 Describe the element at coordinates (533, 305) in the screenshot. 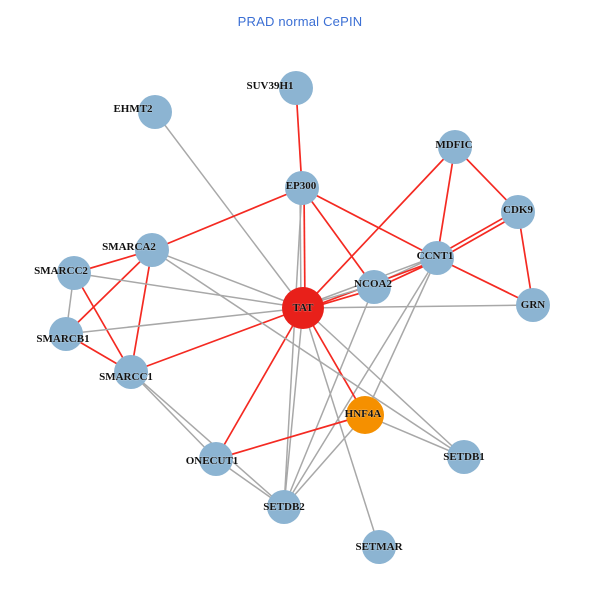

I see `graph-node-grn` at that location.